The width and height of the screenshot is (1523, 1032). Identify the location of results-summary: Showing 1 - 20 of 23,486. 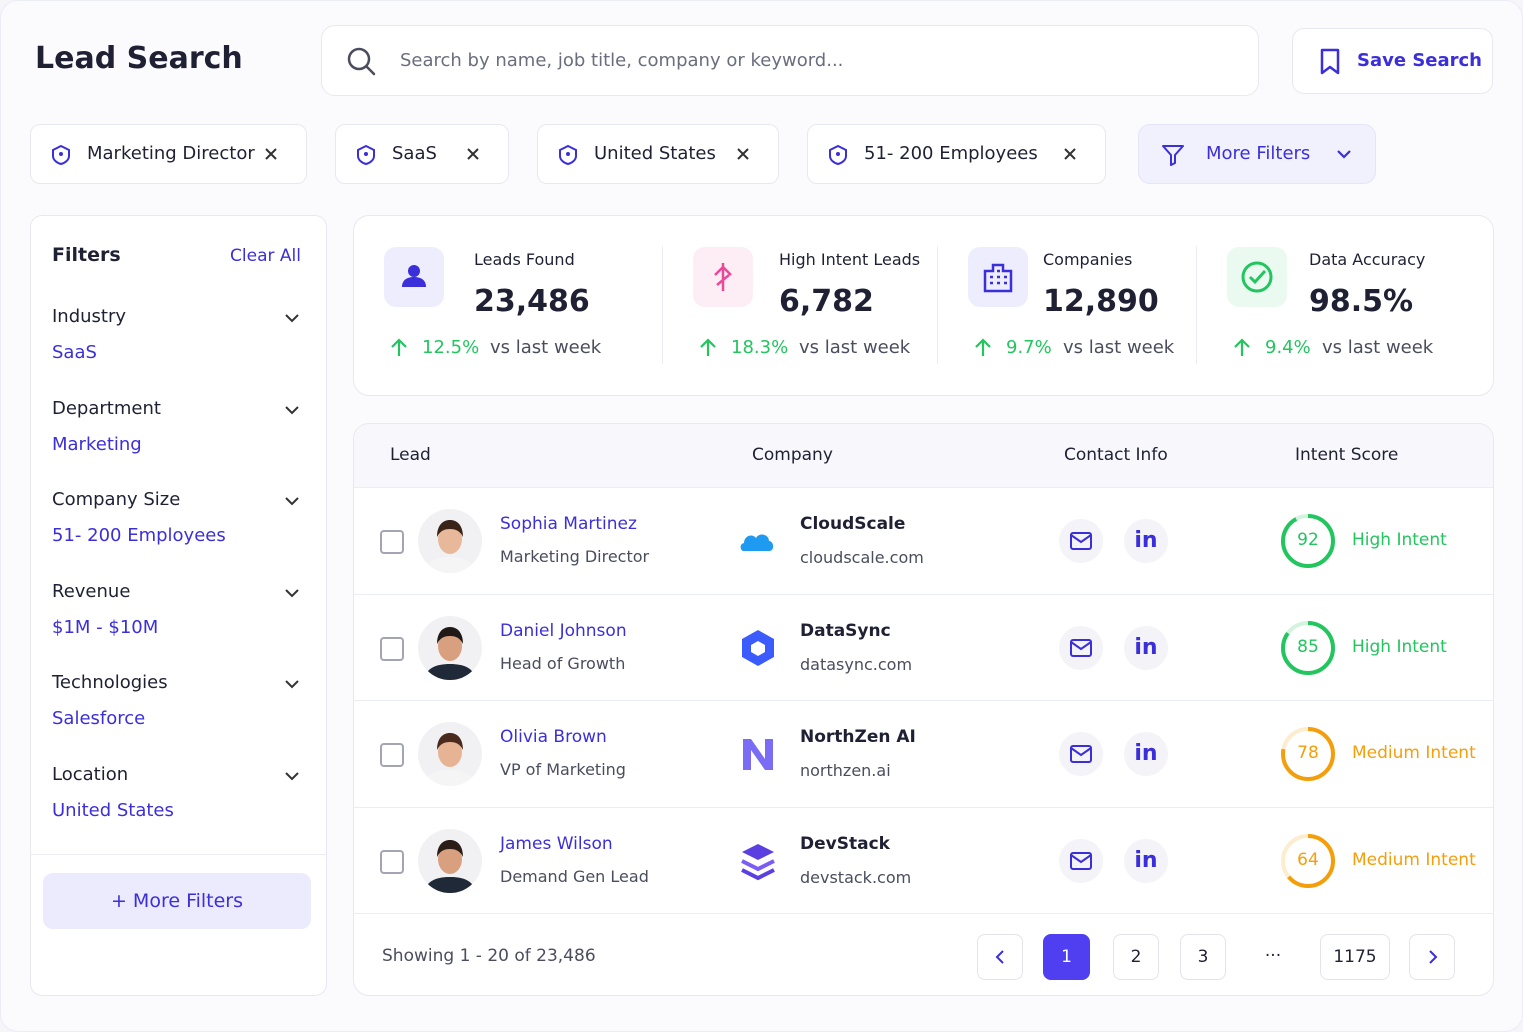
(489, 956).